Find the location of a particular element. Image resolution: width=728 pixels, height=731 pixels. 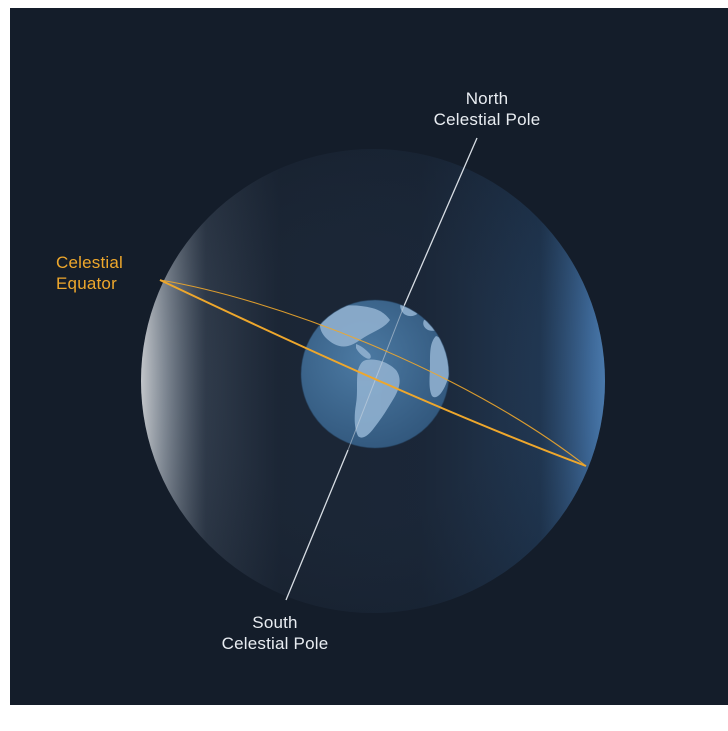

celestial-axis-line-south is located at coordinates (317, 525).